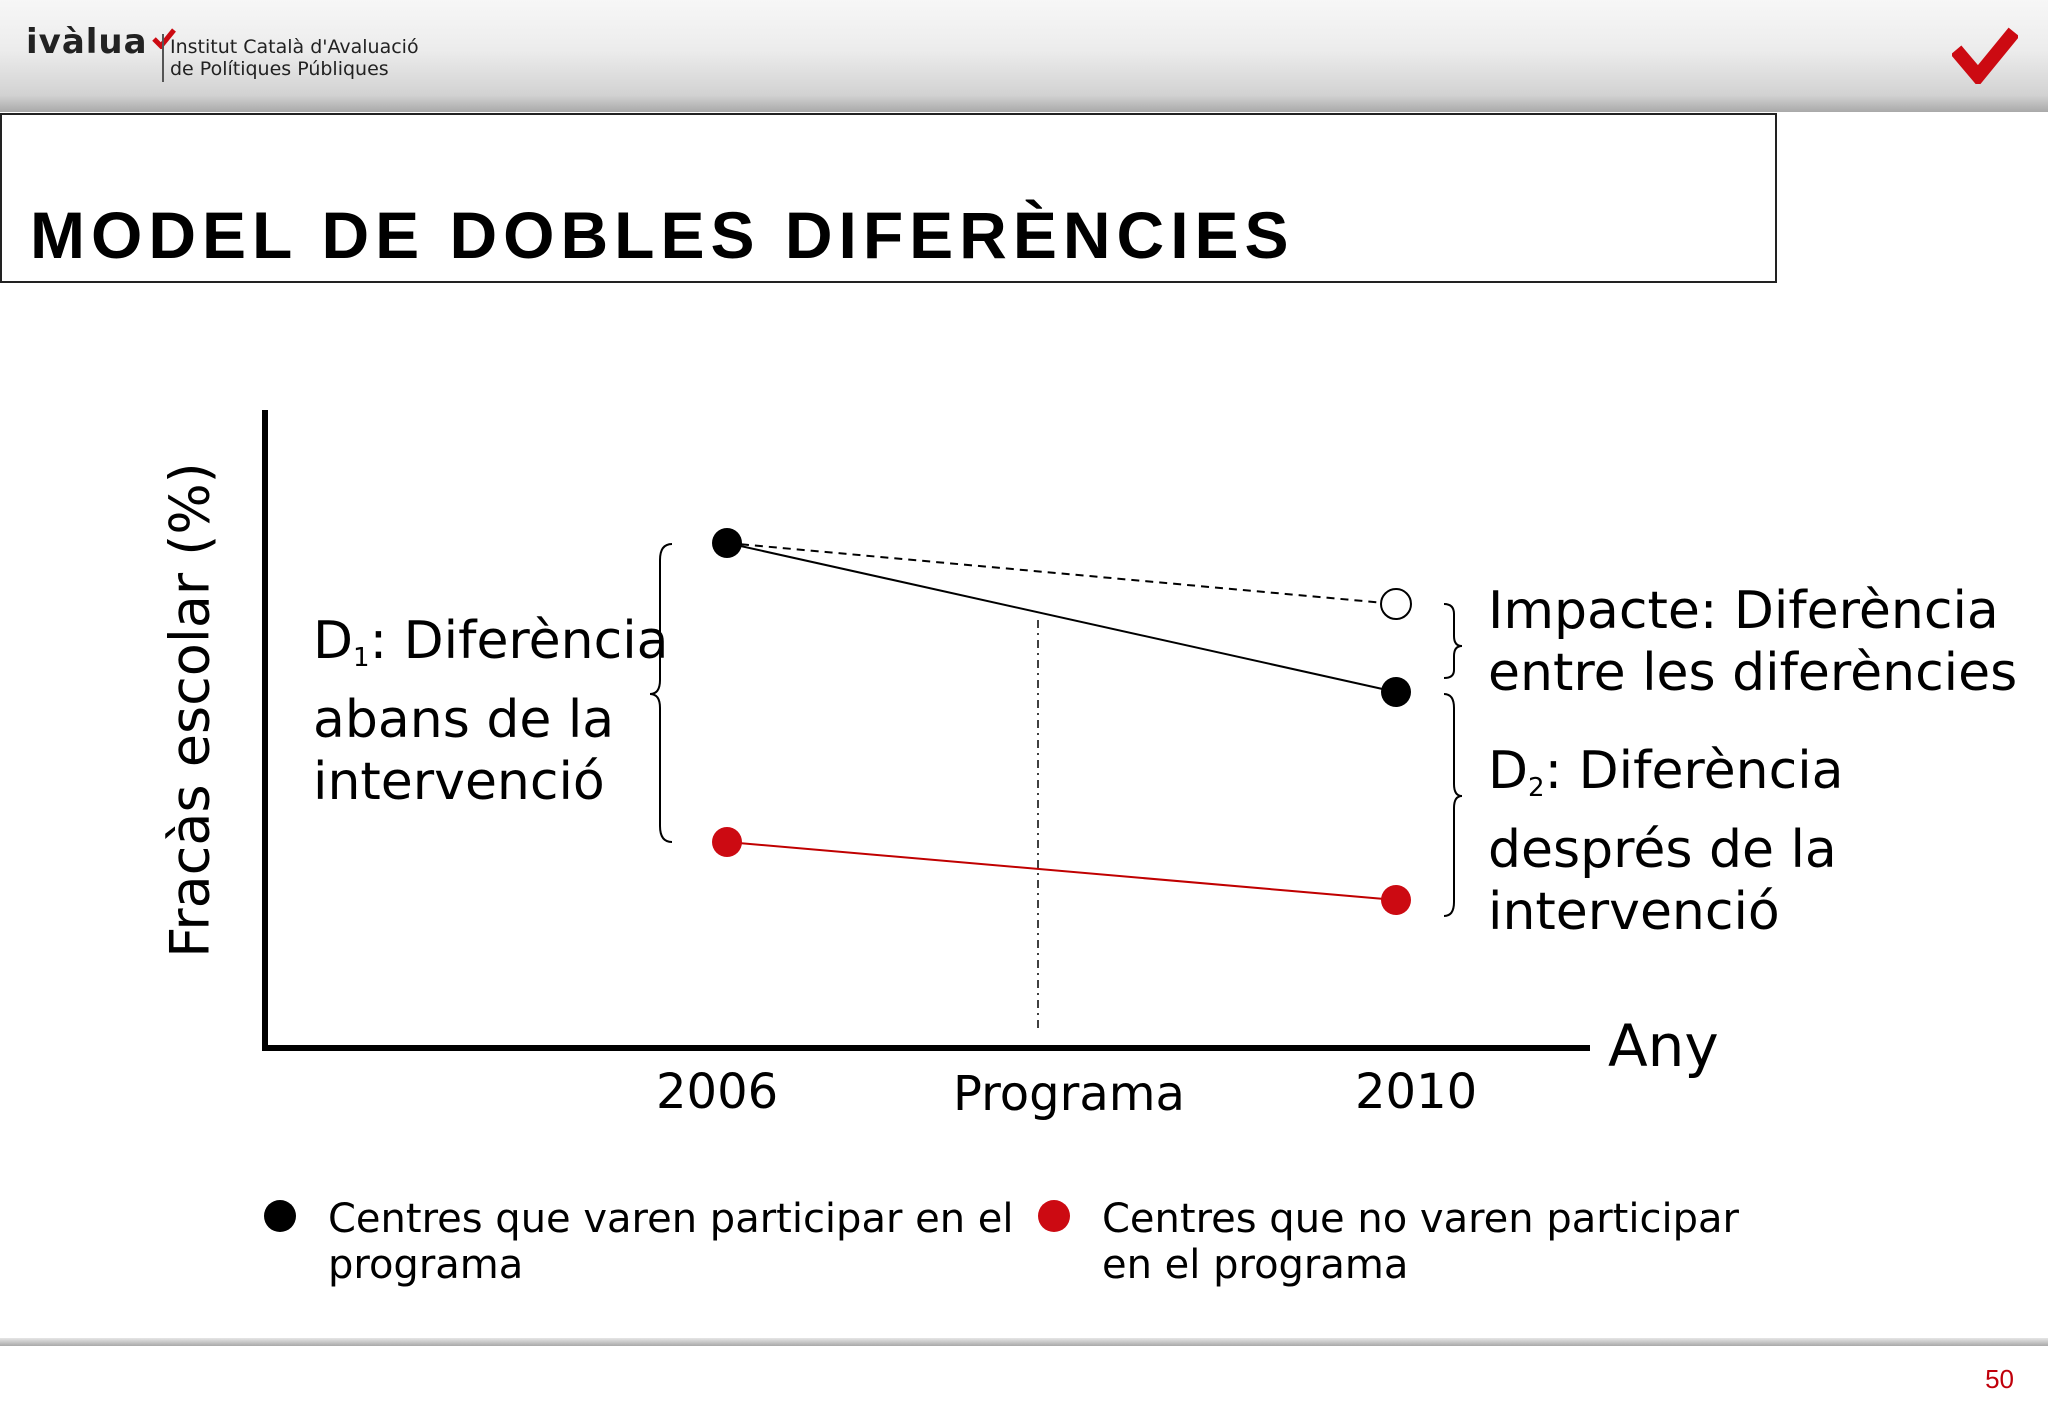 The width and height of the screenshot is (2048, 1418). What do you see at coordinates (1069, 1094) in the screenshot?
I see `x-tick-programa: Programa` at bounding box center [1069, 1094].